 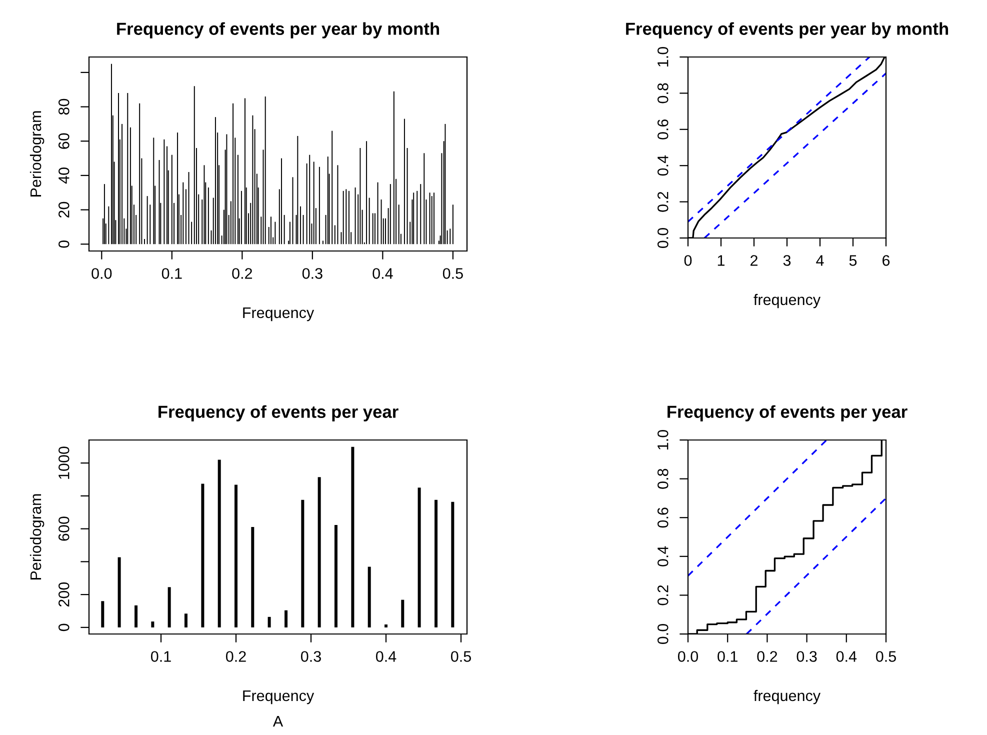 I want to click on x-tick-label: 6, so click(x=886, y=260).